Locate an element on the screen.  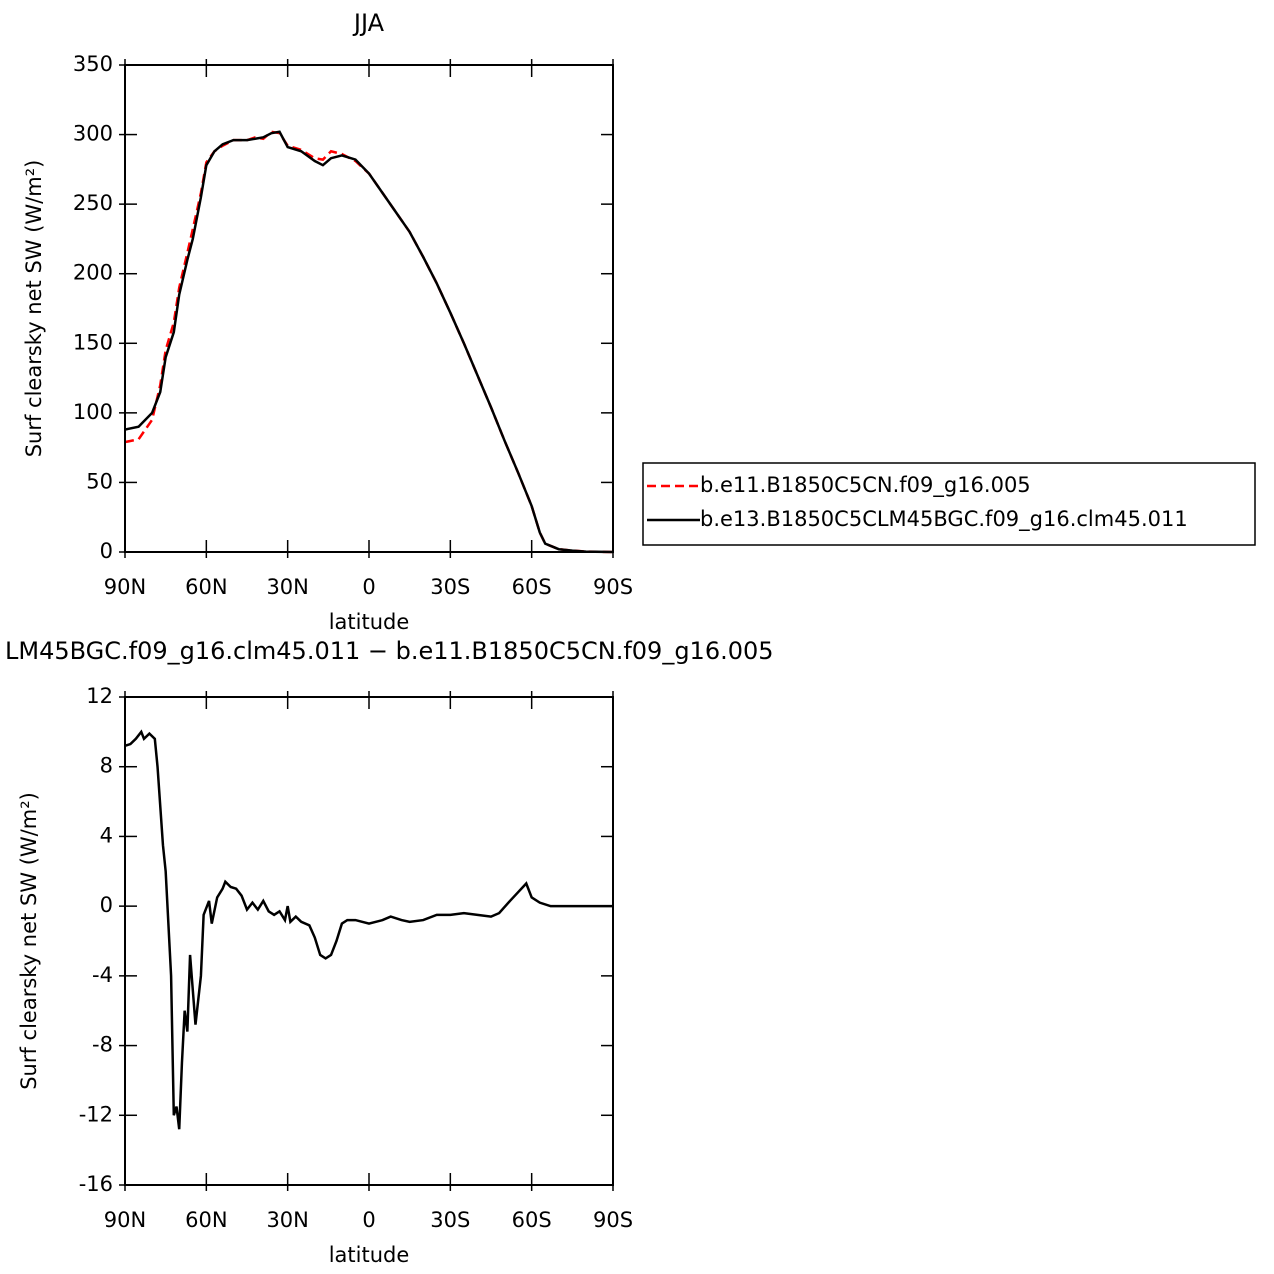
chart-title: JJA is located at coordinates (368, 23).